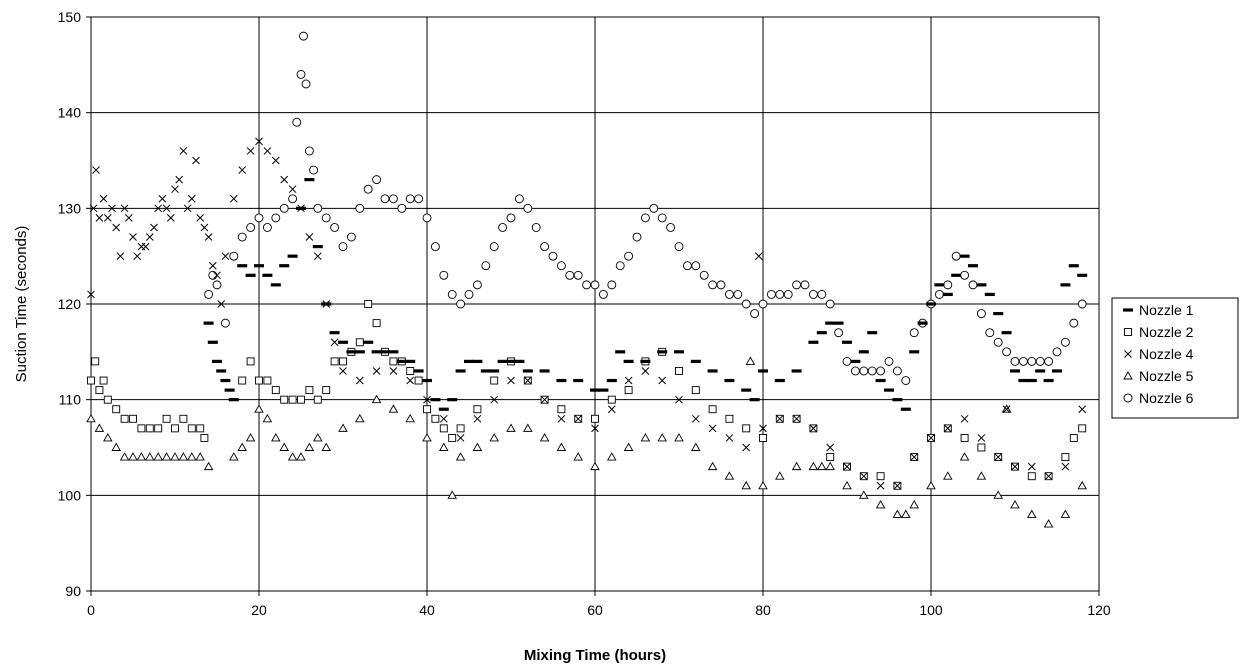  What do you see at coordinates (21, 304) in the screenshot?
I see `y-axis-title: Suction Time (seconds)` at bounding box center [21, 304].